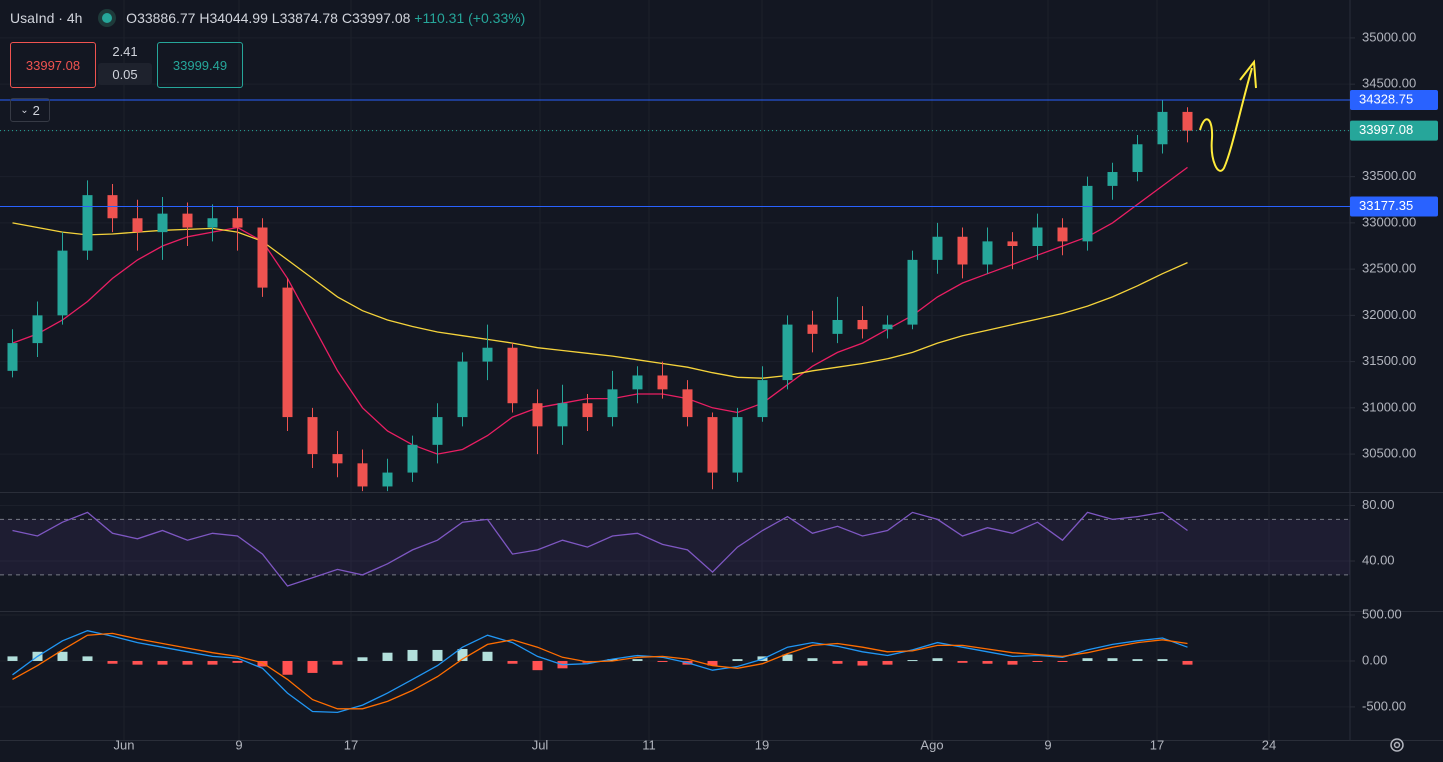 Image resolution: width=1443 pixels, height=762 pixels. What do you see at coordinates (1047, 744) in the screenshot?
I see `x-tick-label: 9` at bounding box center [1047, 744].